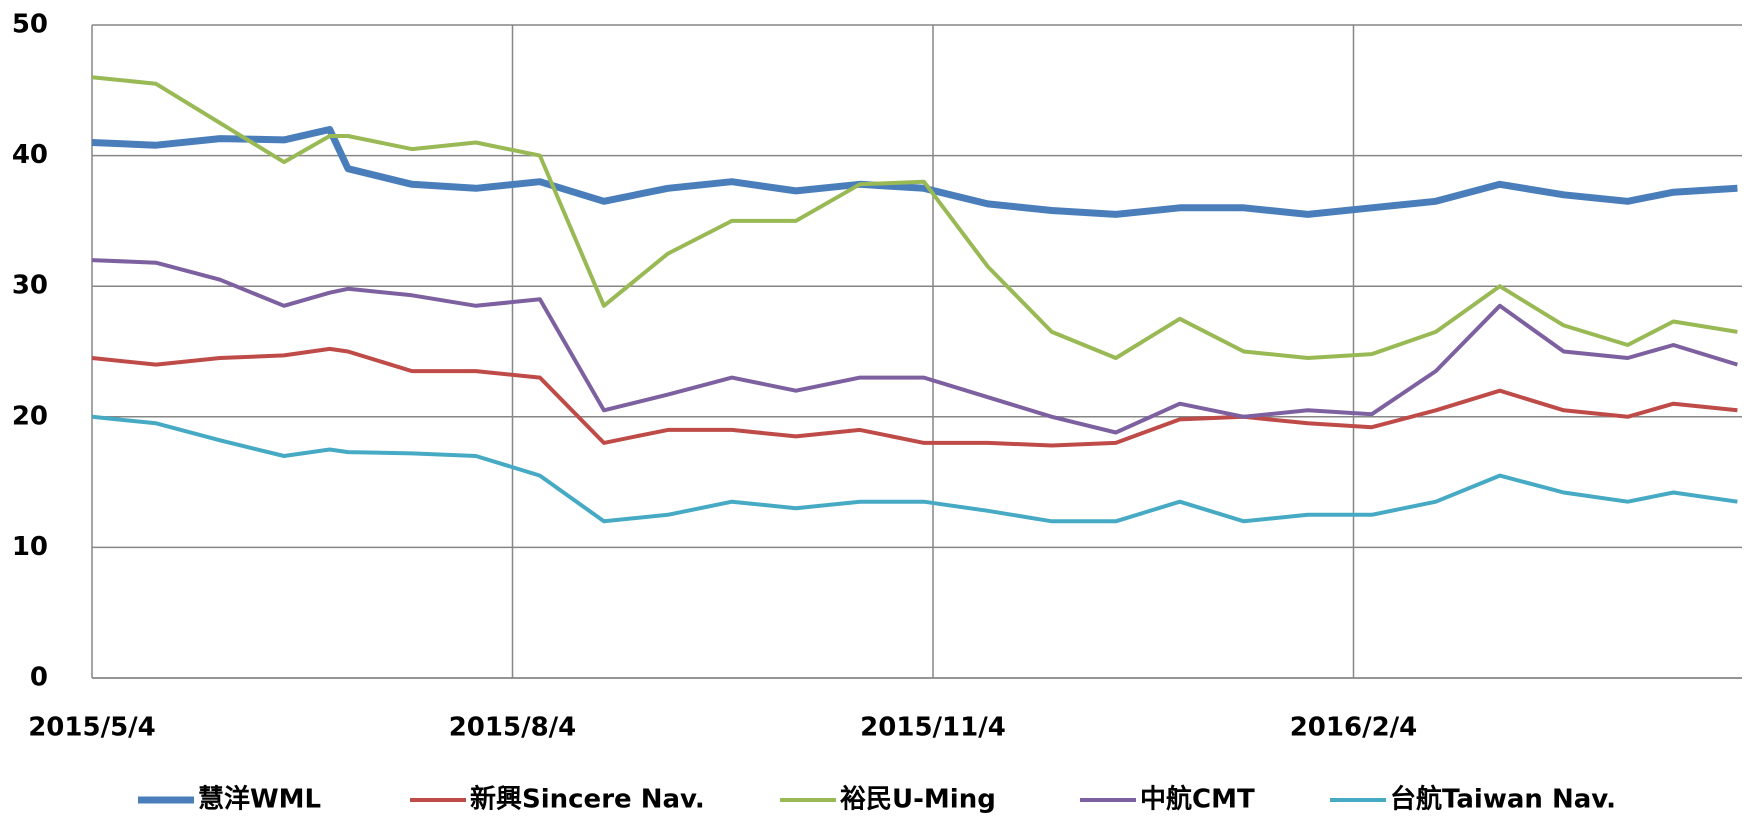 This screenshot has width=1746, height=820. Describe the element at coordinates (39, 678) in the screenshot. I see `y-tick-label: 0` at that location.